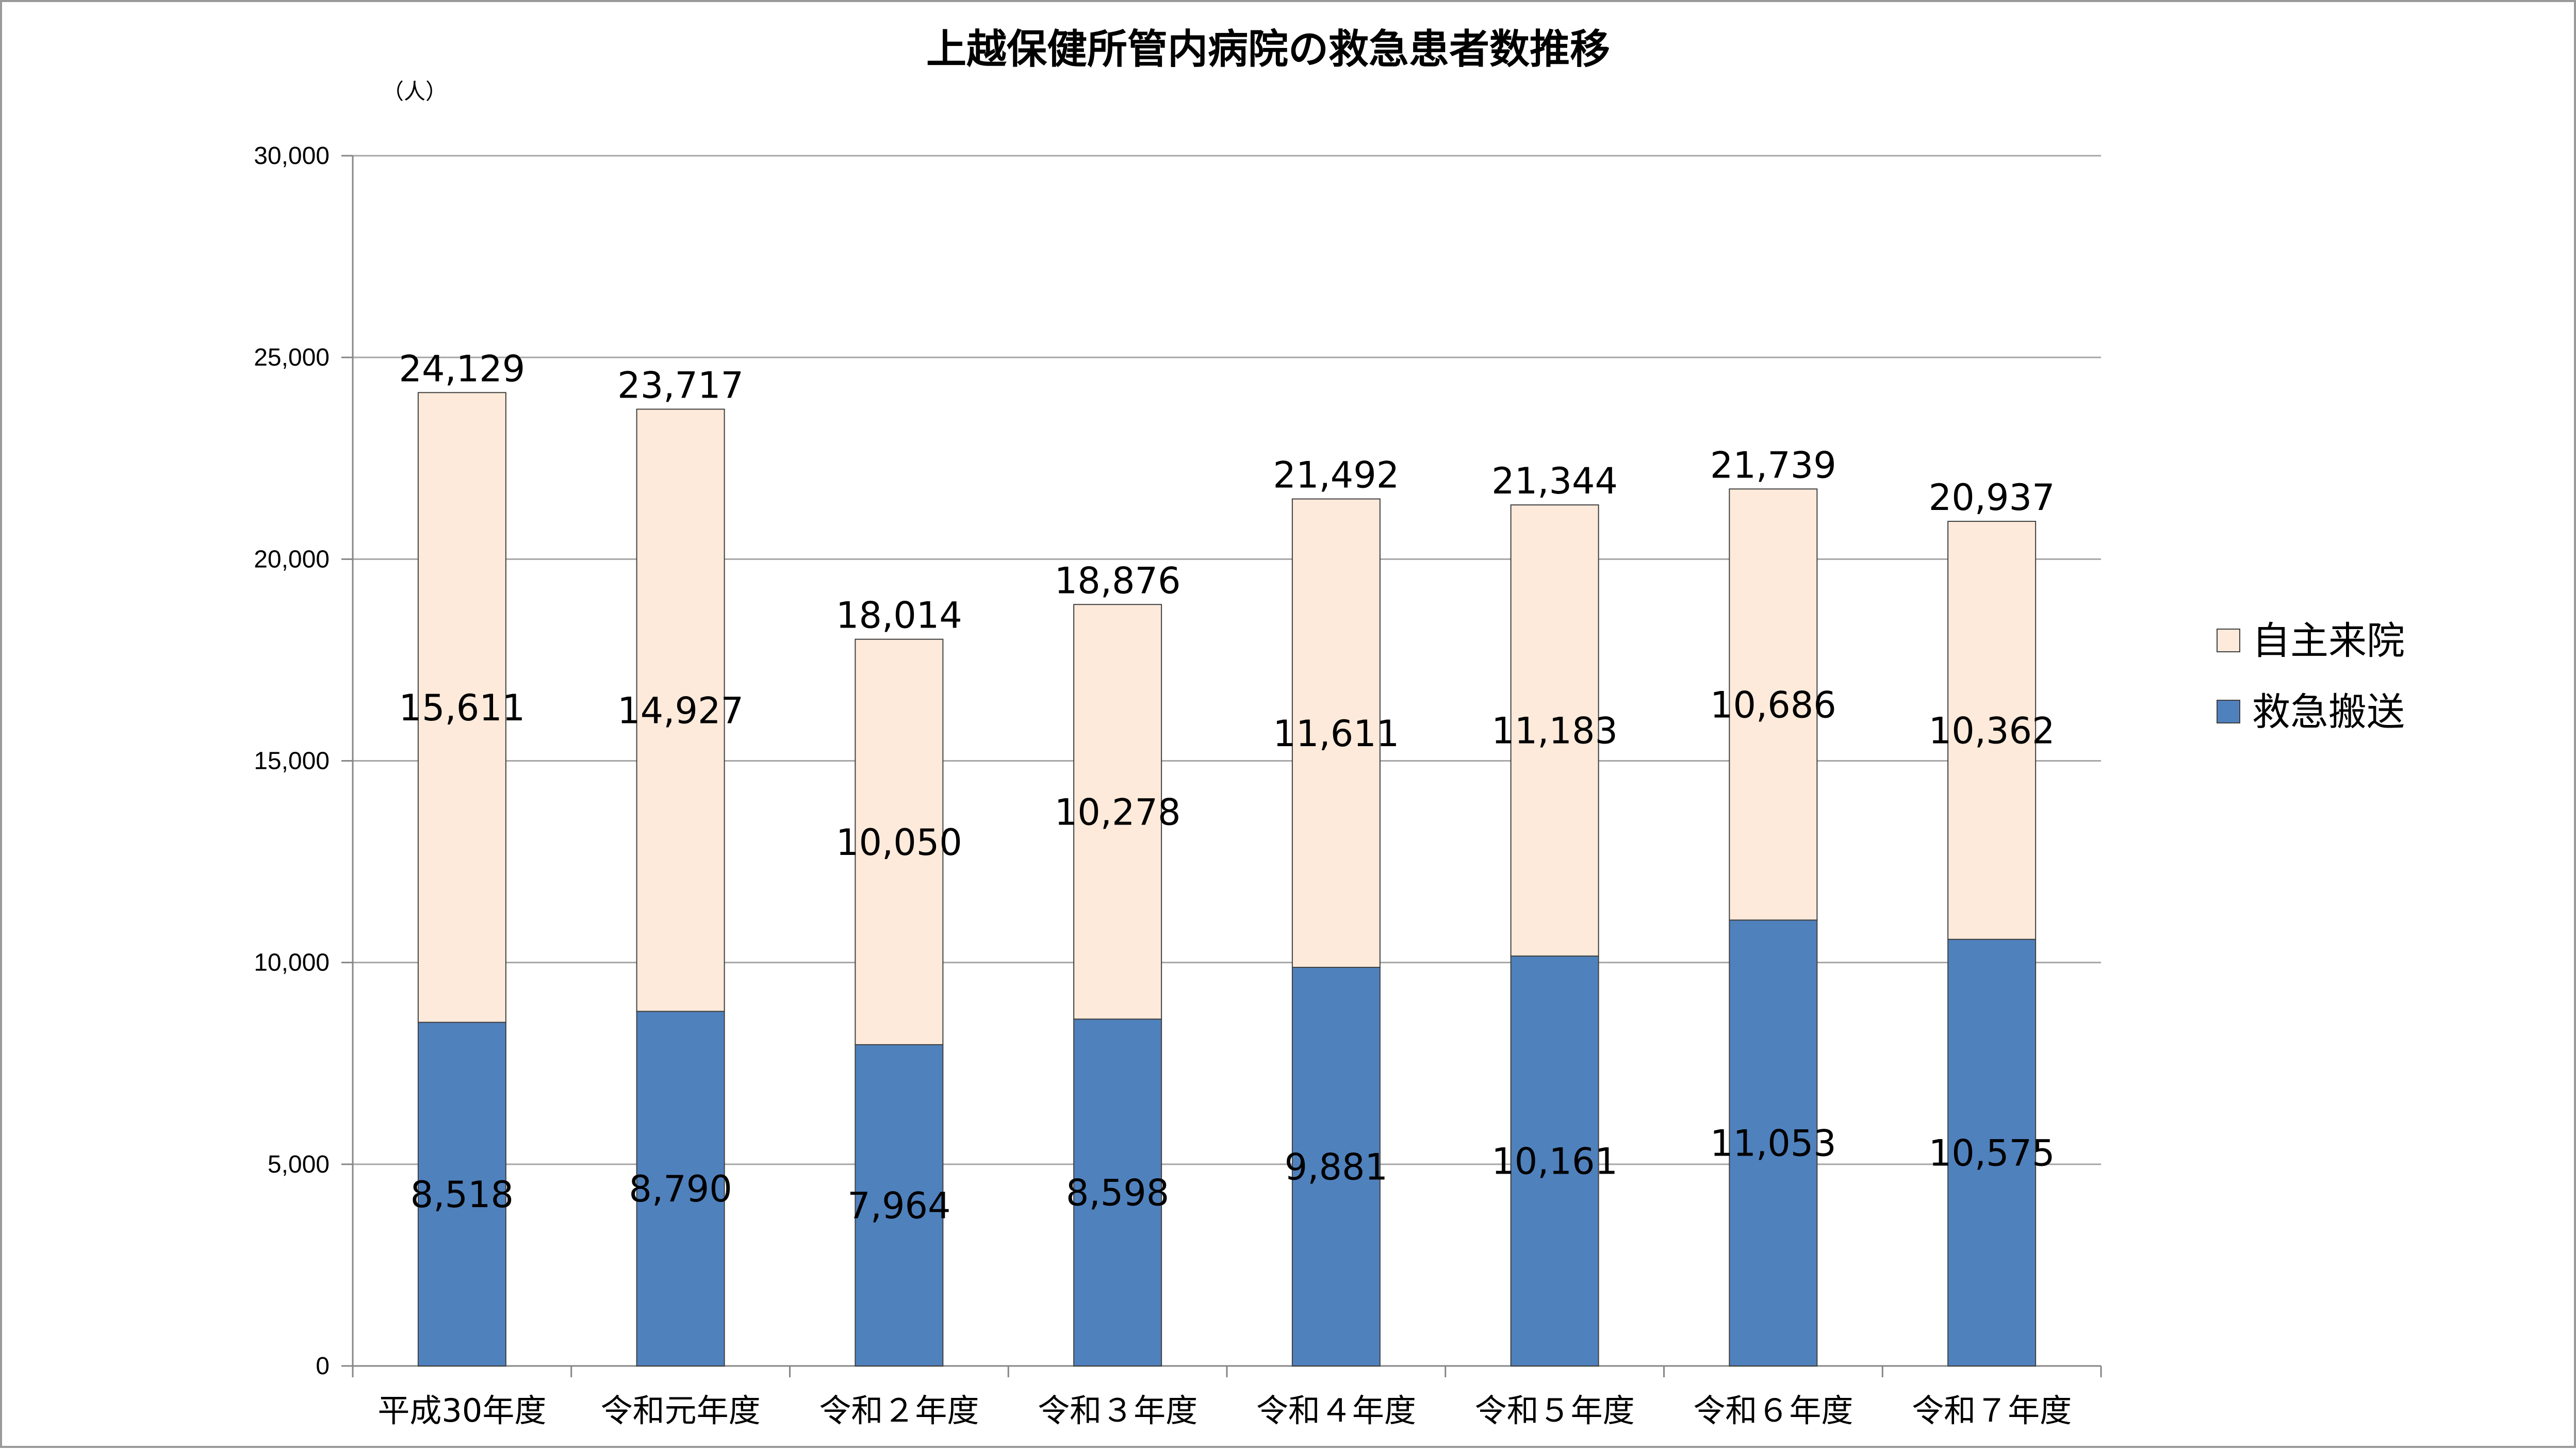 Image resolution: width=2576 pixels, height=1450 pixels. Describe the element at coordinates (1117, 1410) in the screenshot. I see `x-tick-label: 令和３年度` at that location.